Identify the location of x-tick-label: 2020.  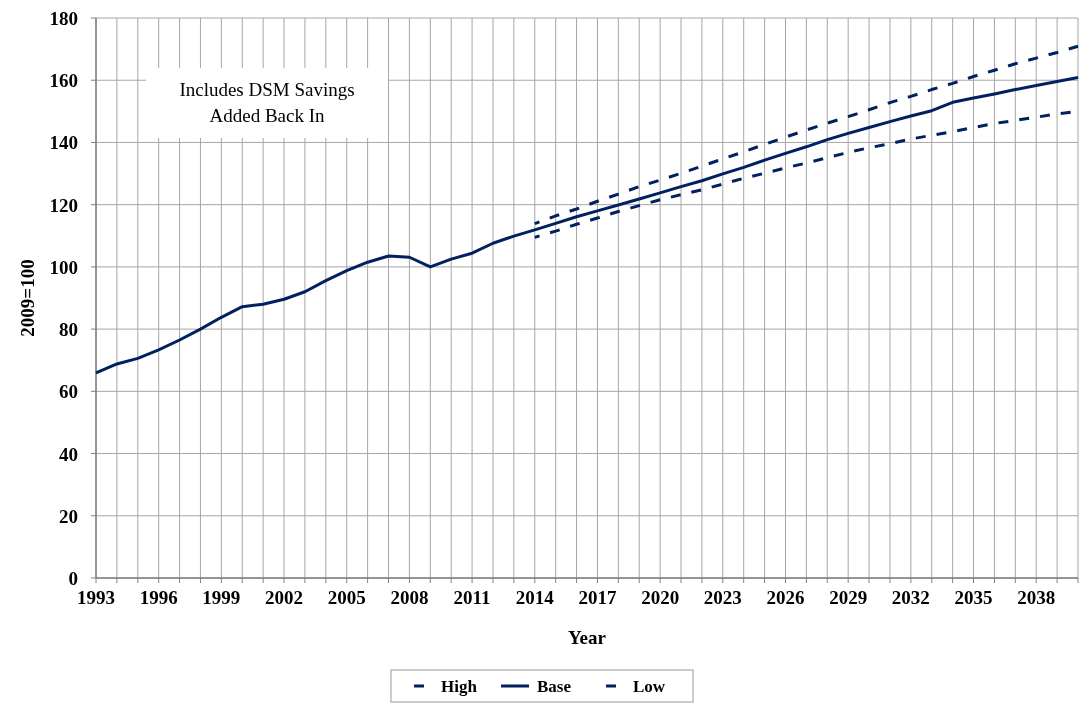
(660, 597).